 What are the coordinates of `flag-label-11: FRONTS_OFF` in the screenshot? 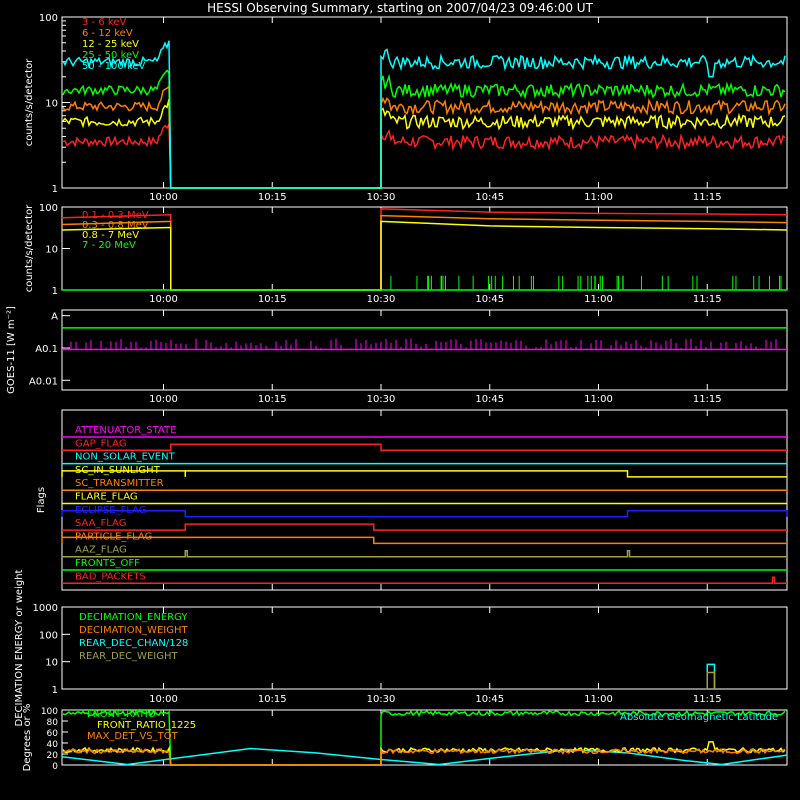 It's located at (107, 563).